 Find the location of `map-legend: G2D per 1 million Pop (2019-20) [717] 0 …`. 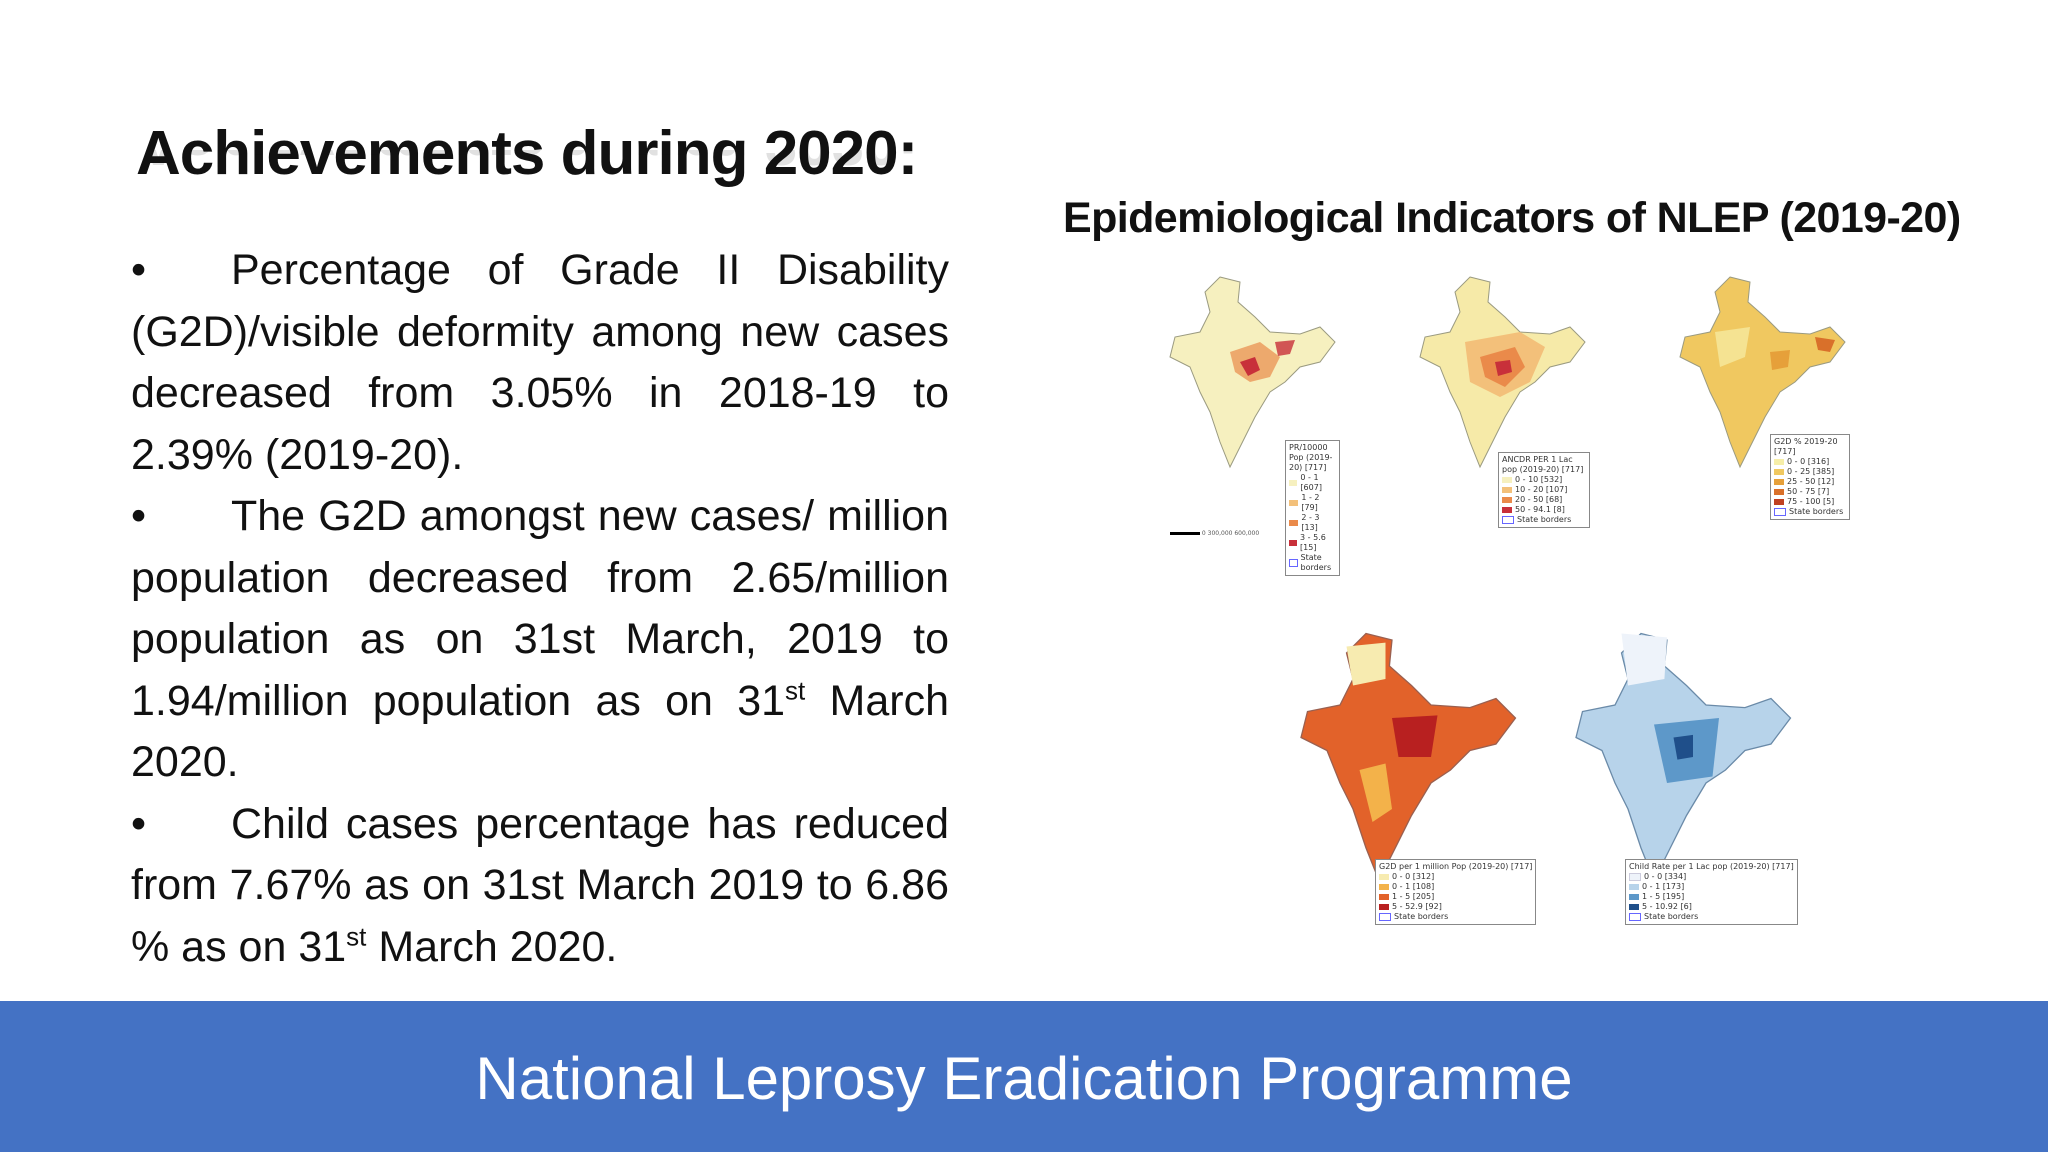

map-legend: G2D per 1 million Pop (2019-20) [717] 0 … is located at coordinates (1456, 892).